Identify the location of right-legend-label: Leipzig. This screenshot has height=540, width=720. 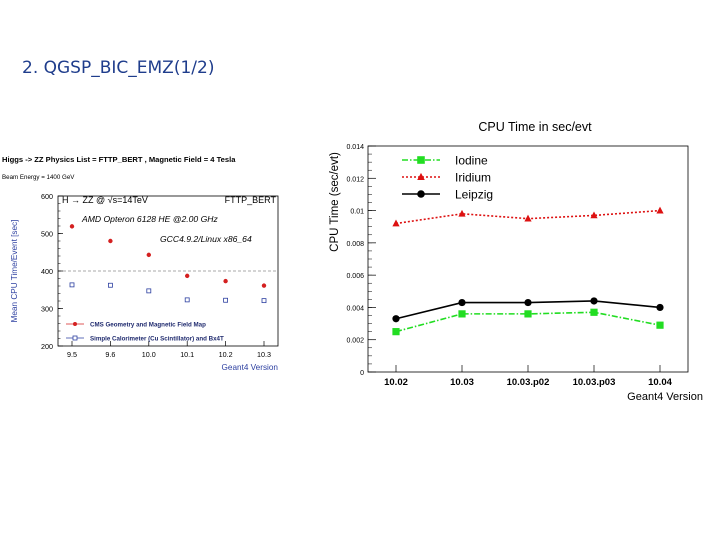
(474, 195).